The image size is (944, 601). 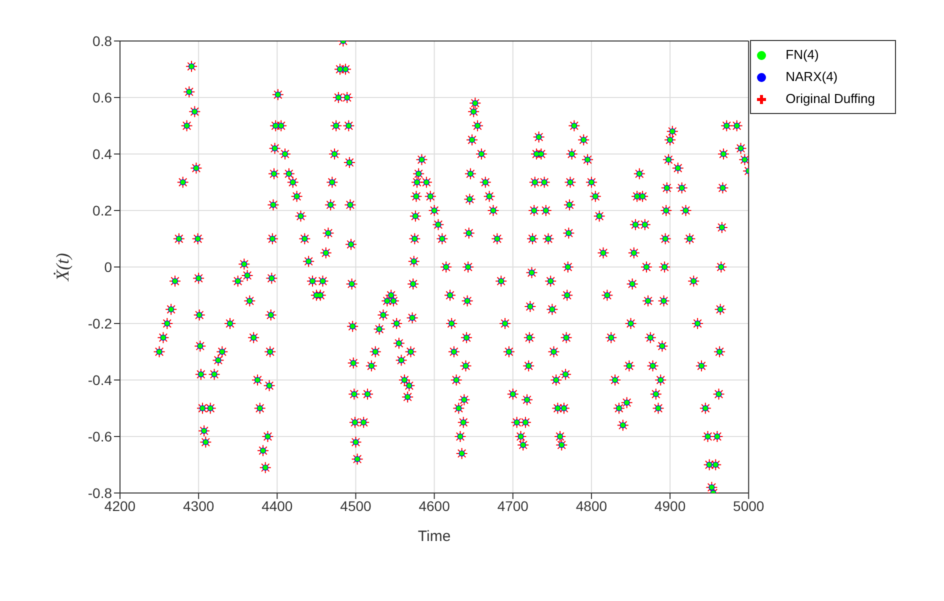 I want to click on y-tick-label: -0.6, so click(x=100, y=436).